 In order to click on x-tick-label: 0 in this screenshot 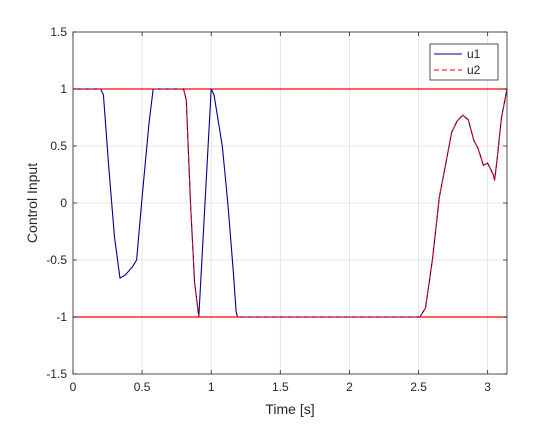, I will do `click(73, 387)`.